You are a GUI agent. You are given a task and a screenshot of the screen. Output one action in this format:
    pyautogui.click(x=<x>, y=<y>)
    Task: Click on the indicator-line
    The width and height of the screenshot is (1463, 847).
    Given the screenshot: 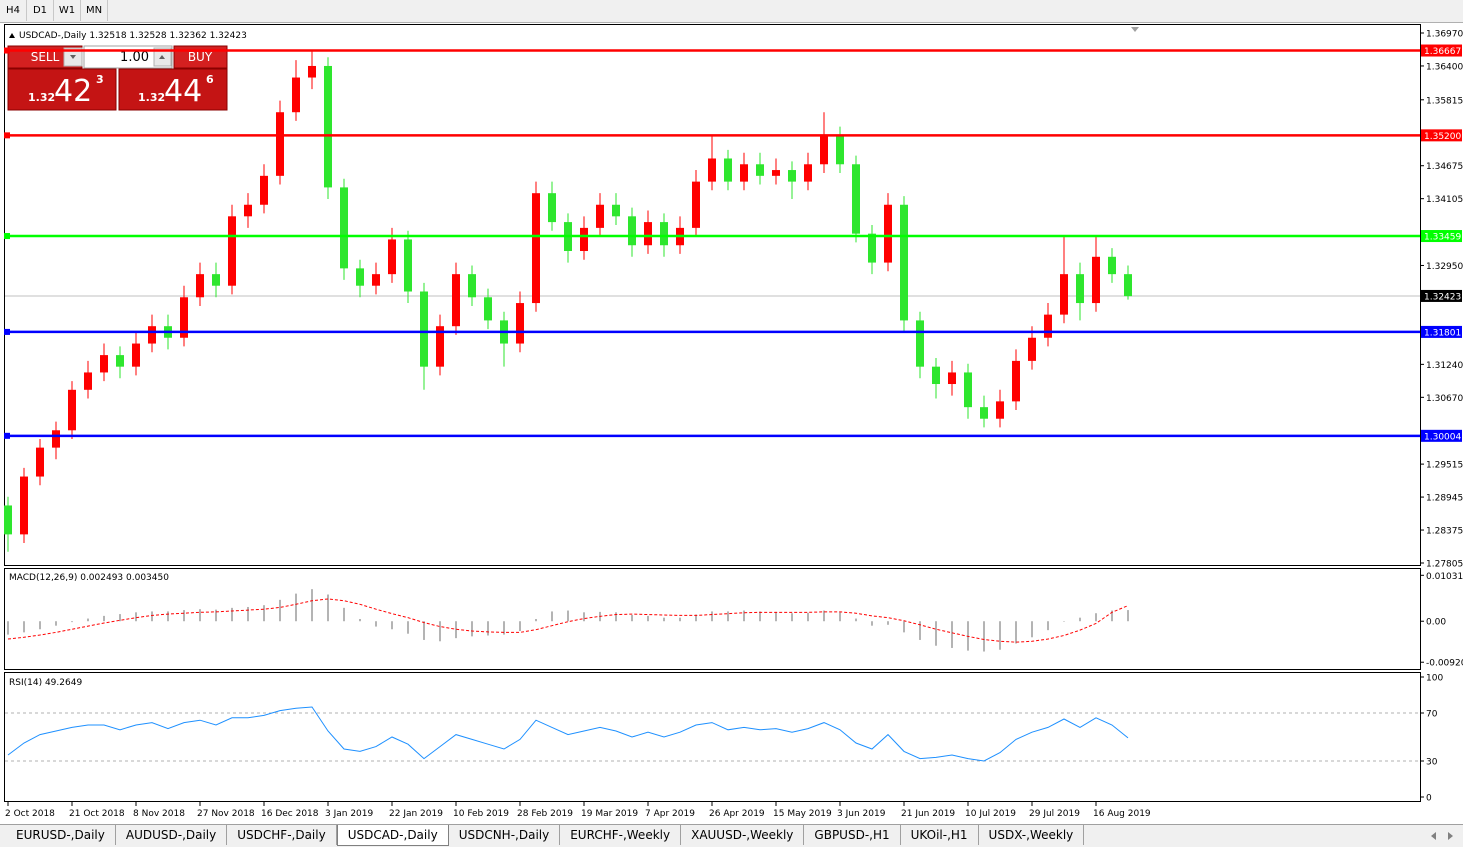 What is the action you would take?
    pyautogui.click(x=568, y=734)
    